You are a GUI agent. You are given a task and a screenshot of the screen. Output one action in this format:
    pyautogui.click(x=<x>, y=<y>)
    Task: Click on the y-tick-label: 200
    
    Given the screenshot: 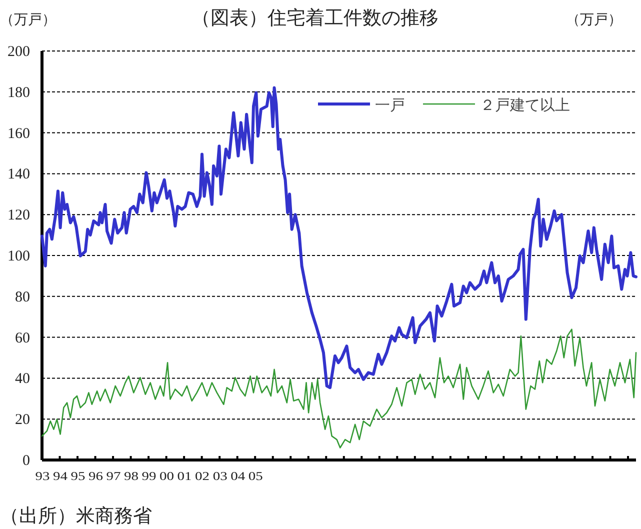 What is the action you would take?
    pyautogui.click(x=19, y=52)
    